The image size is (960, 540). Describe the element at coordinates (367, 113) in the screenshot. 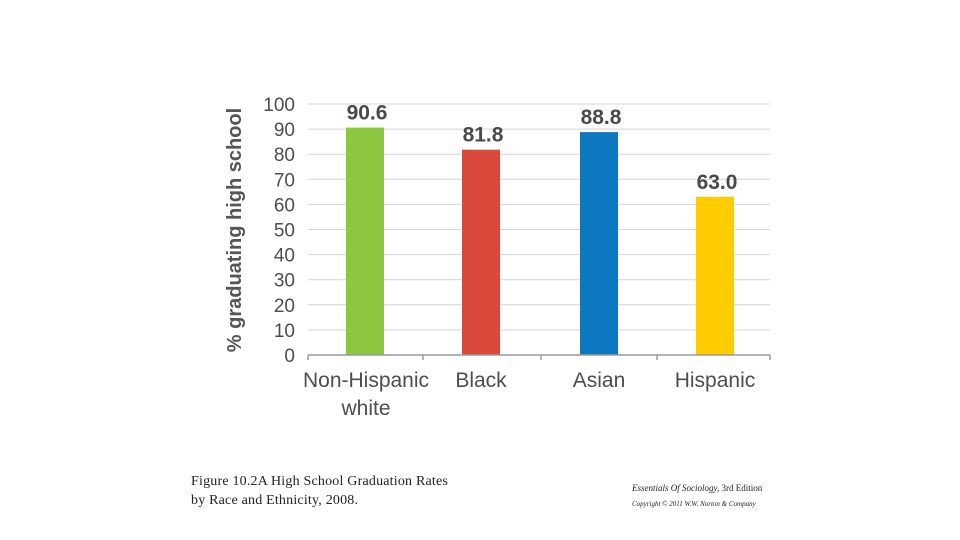

I see `data-label: 90.6` at that location.